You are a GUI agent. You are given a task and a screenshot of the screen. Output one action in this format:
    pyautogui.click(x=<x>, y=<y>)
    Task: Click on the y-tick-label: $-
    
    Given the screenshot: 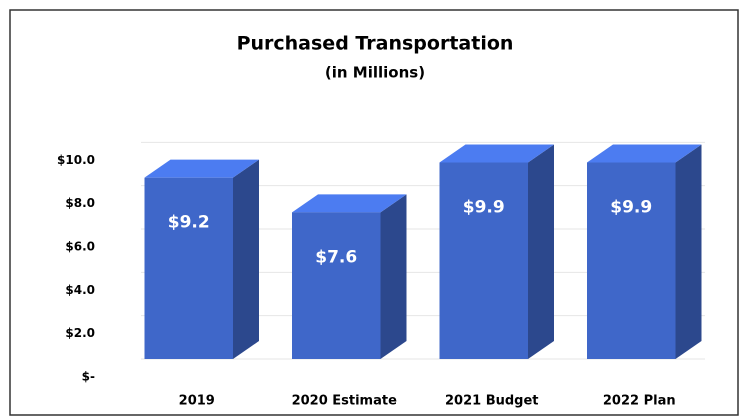 What is the action you would take?
    pyautogui.click(x=88, y=377)
    